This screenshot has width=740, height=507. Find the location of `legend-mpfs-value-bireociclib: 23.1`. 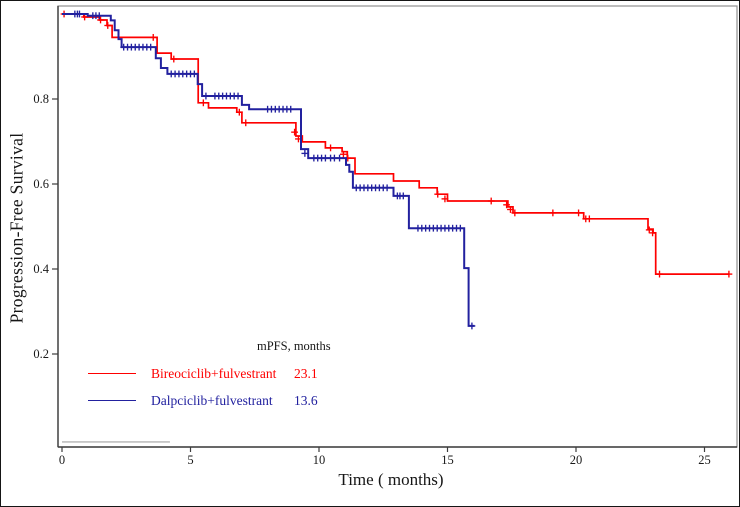

legend-mpfs-value-bireociclib: 23.1 is located at coordinates (306, 373).